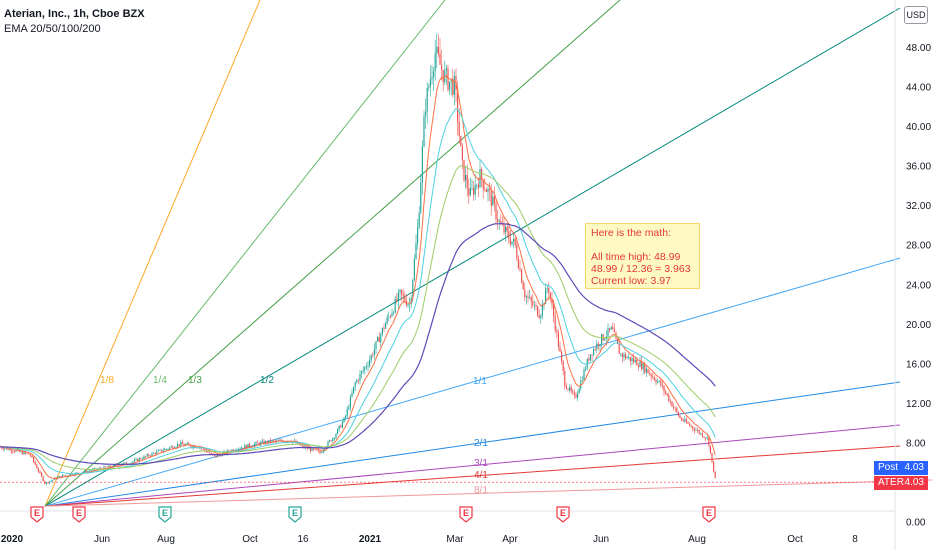 The image size is (932, 550). What do you see at coordinates (488, 493) in the screenshot?
I see `gann-line` at bounding box center [488, 493].